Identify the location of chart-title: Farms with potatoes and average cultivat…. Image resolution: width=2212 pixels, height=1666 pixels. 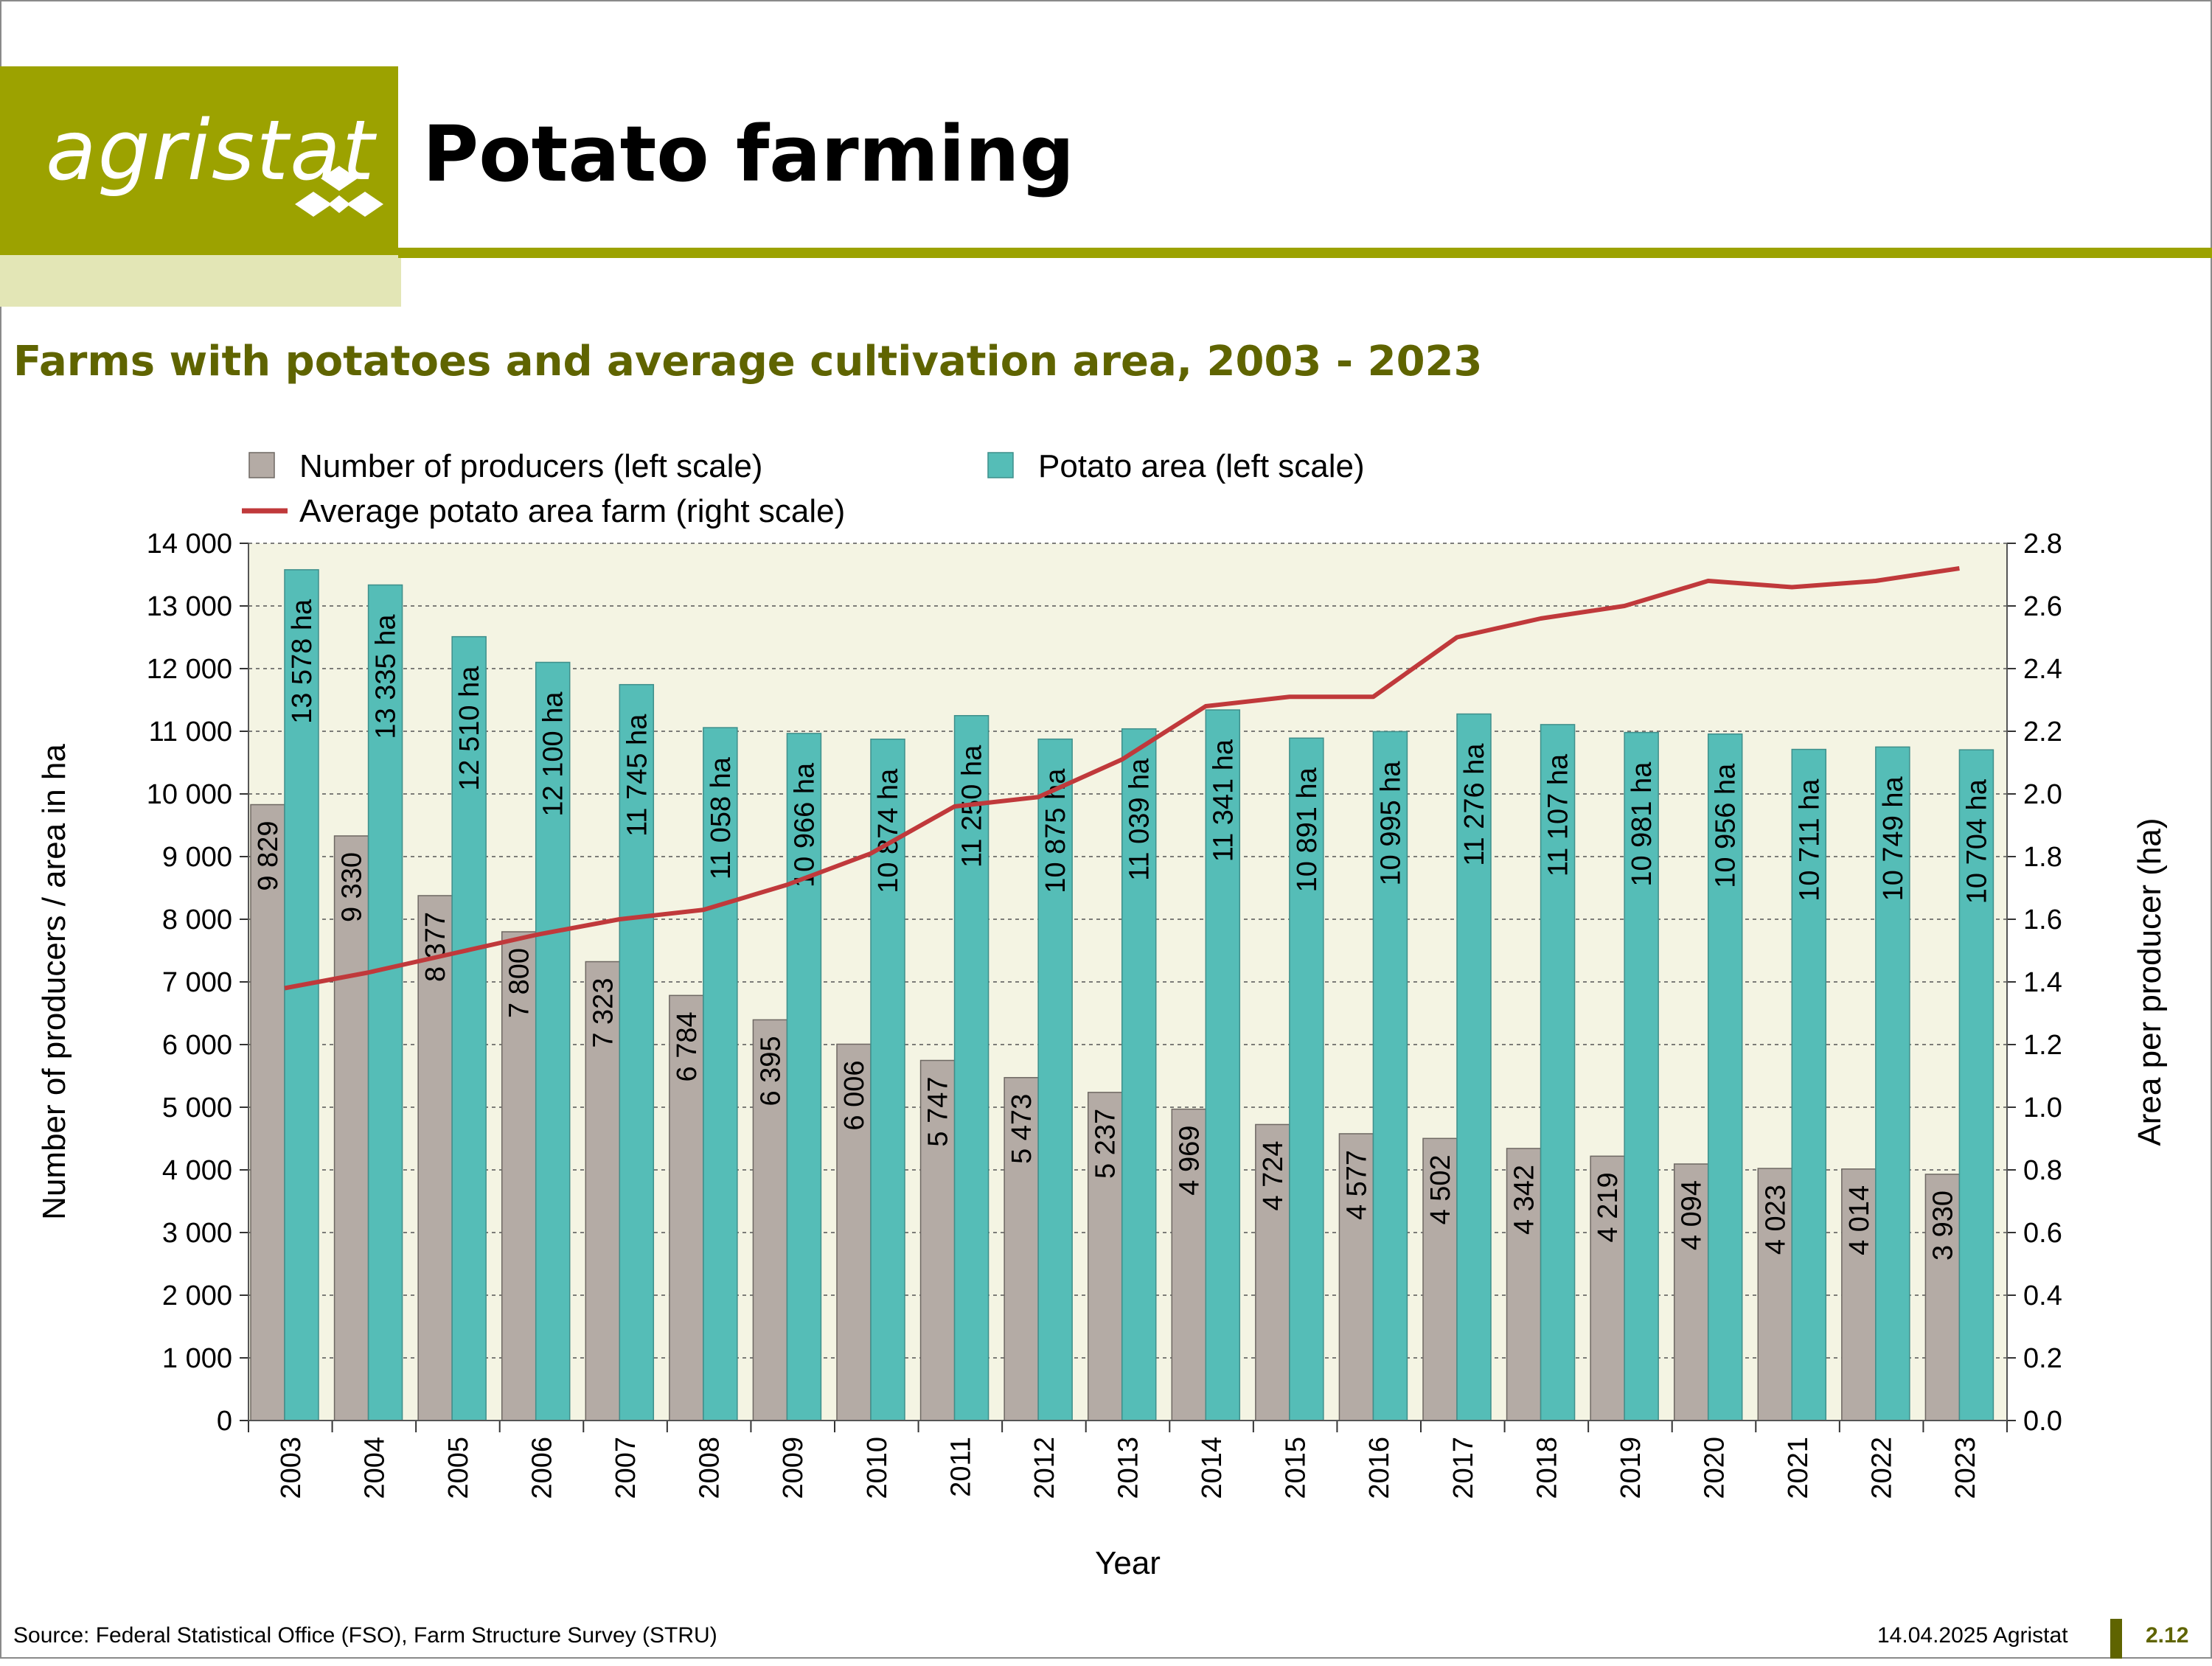
(748, 362).